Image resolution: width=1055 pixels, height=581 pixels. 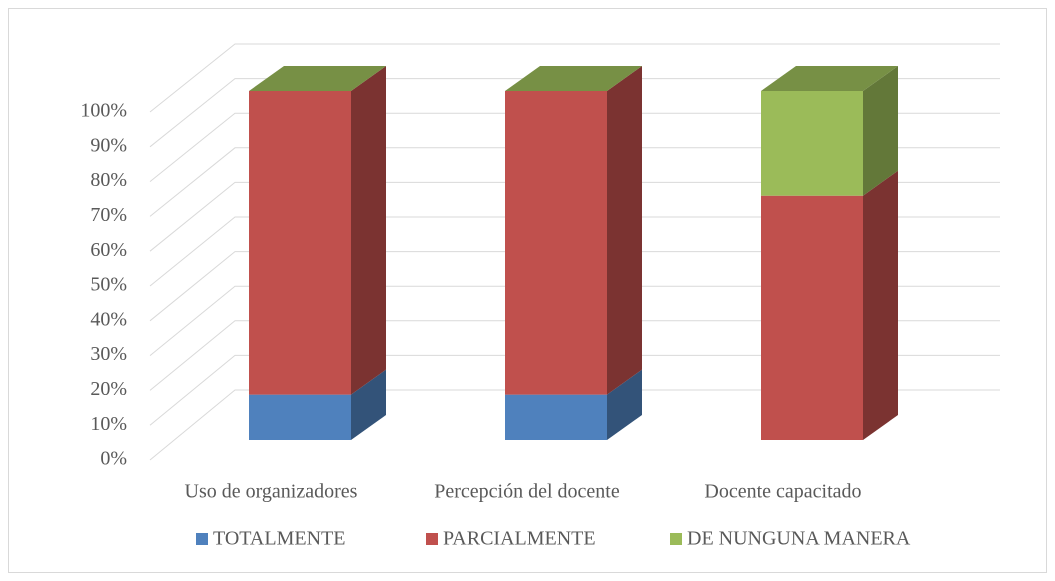 What do you see at coordinates (519, 539) in the screenshot?
I see `legend-label: PARCIALMENTE` at bounding box center [519, 539].